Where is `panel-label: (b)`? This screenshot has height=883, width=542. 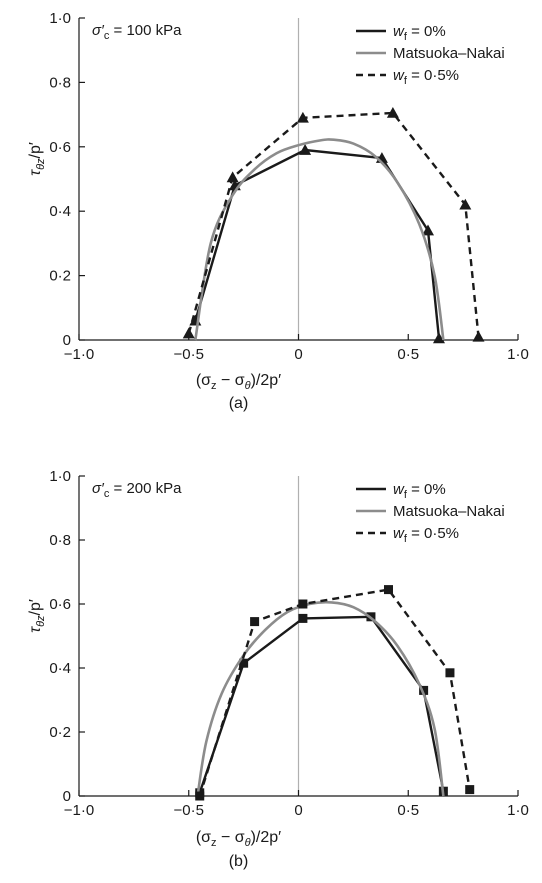 panel-label: (b) is located at coordinates (239, 861).